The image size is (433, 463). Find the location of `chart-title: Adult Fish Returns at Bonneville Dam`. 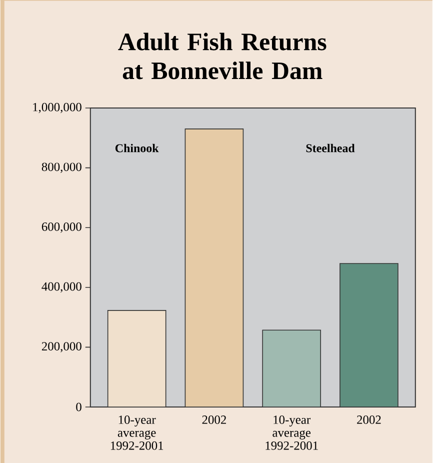

chart-title: Adult Fish Returns at Bonneville Dam is located at coordinates (222, 56).